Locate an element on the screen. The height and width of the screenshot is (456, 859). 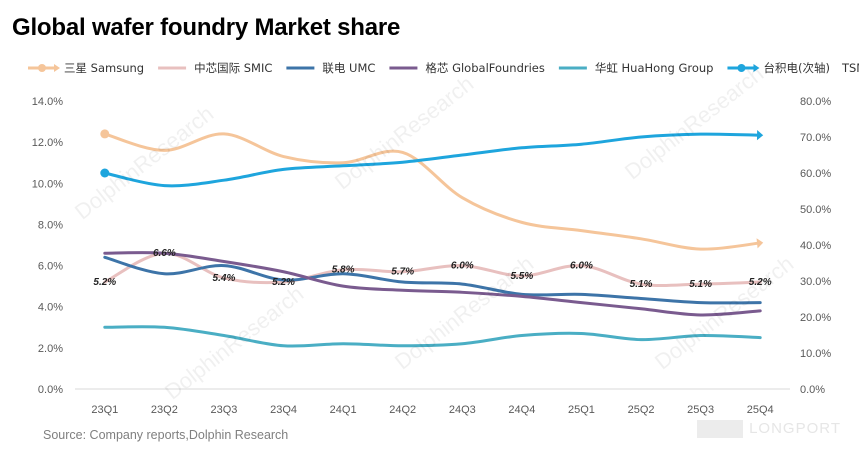
chart-title: Global wafer foundry Market share is located at coordinates (206, 27).